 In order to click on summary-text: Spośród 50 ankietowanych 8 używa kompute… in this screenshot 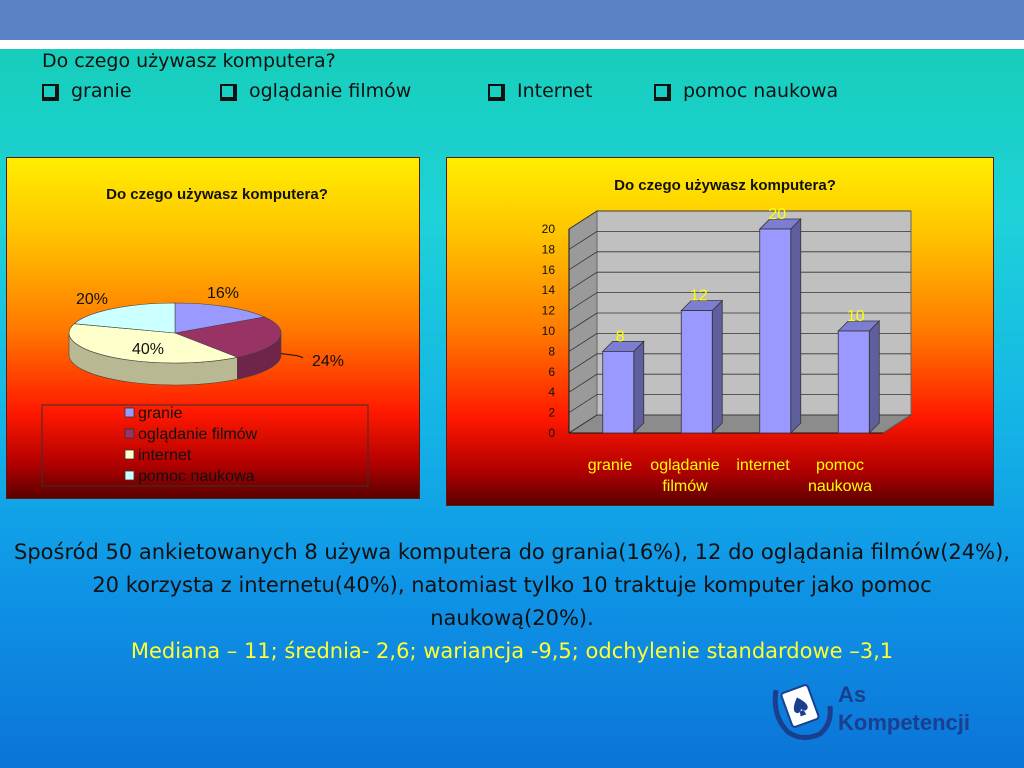, I will do `click(512, 585)`.